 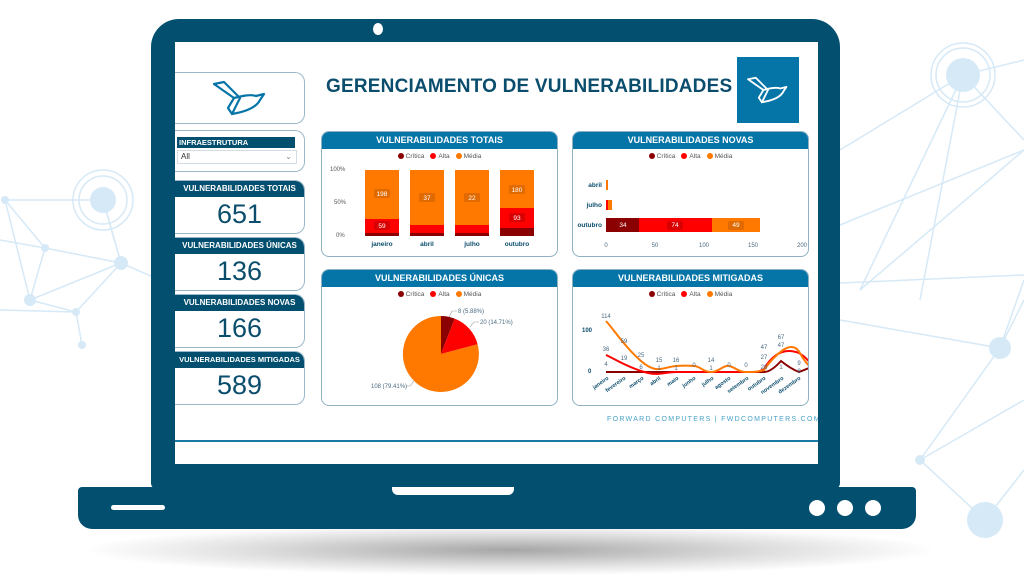 What do you see at coordinates (690, 140) in the screenshot?
I see `chart-title: VULNERABILIDADES NOVAS` at bounding box center [690, 140].